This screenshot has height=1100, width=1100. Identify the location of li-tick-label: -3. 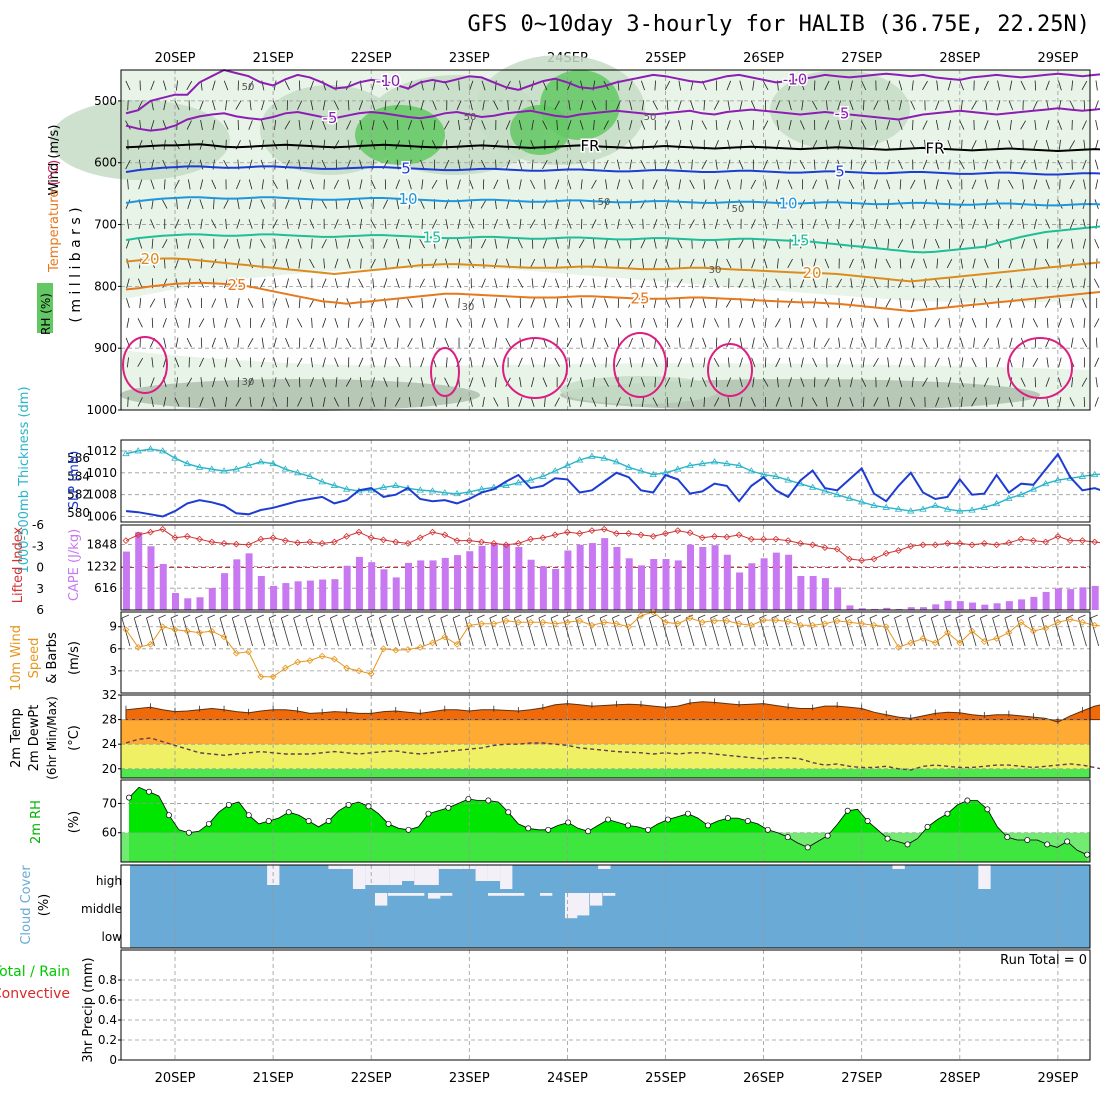
(38, 546).